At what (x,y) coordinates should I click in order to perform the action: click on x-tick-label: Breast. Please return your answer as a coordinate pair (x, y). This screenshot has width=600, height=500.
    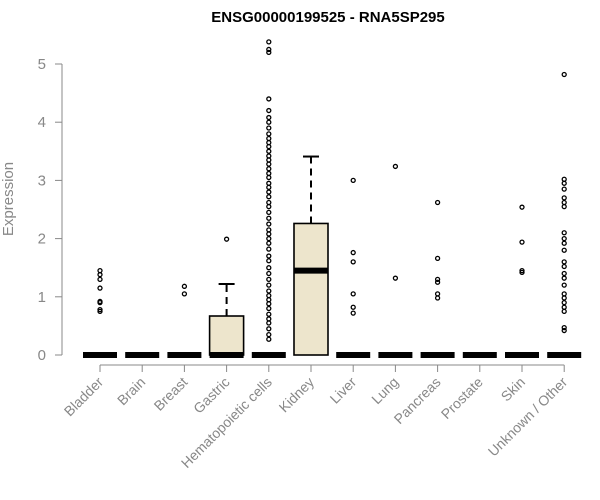
    Looking at the image, I should click on (171, 394).